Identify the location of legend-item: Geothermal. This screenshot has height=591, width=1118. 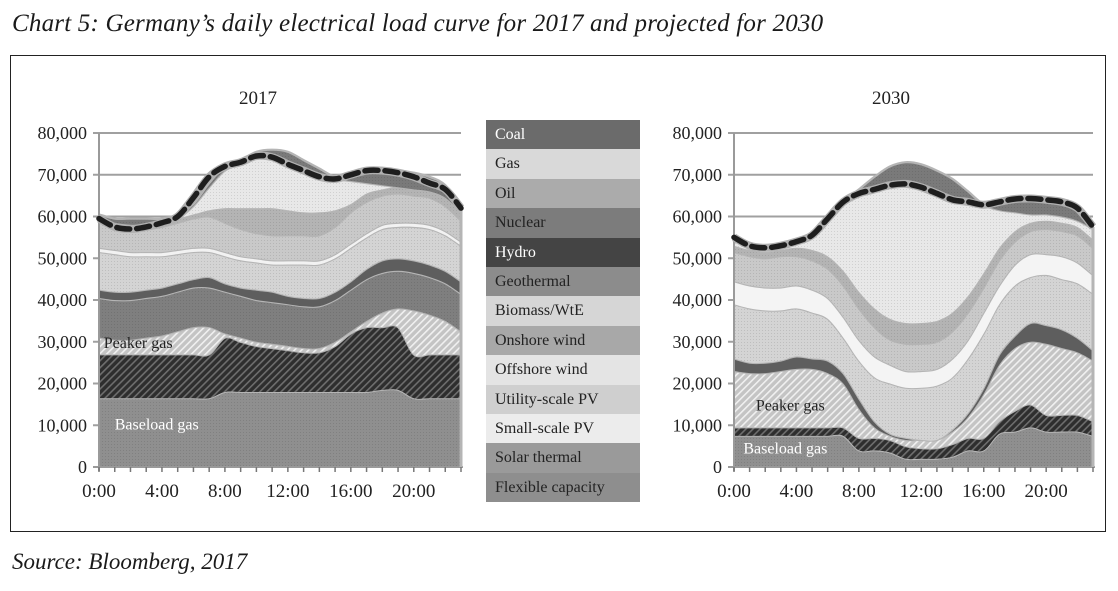
(563, 281).